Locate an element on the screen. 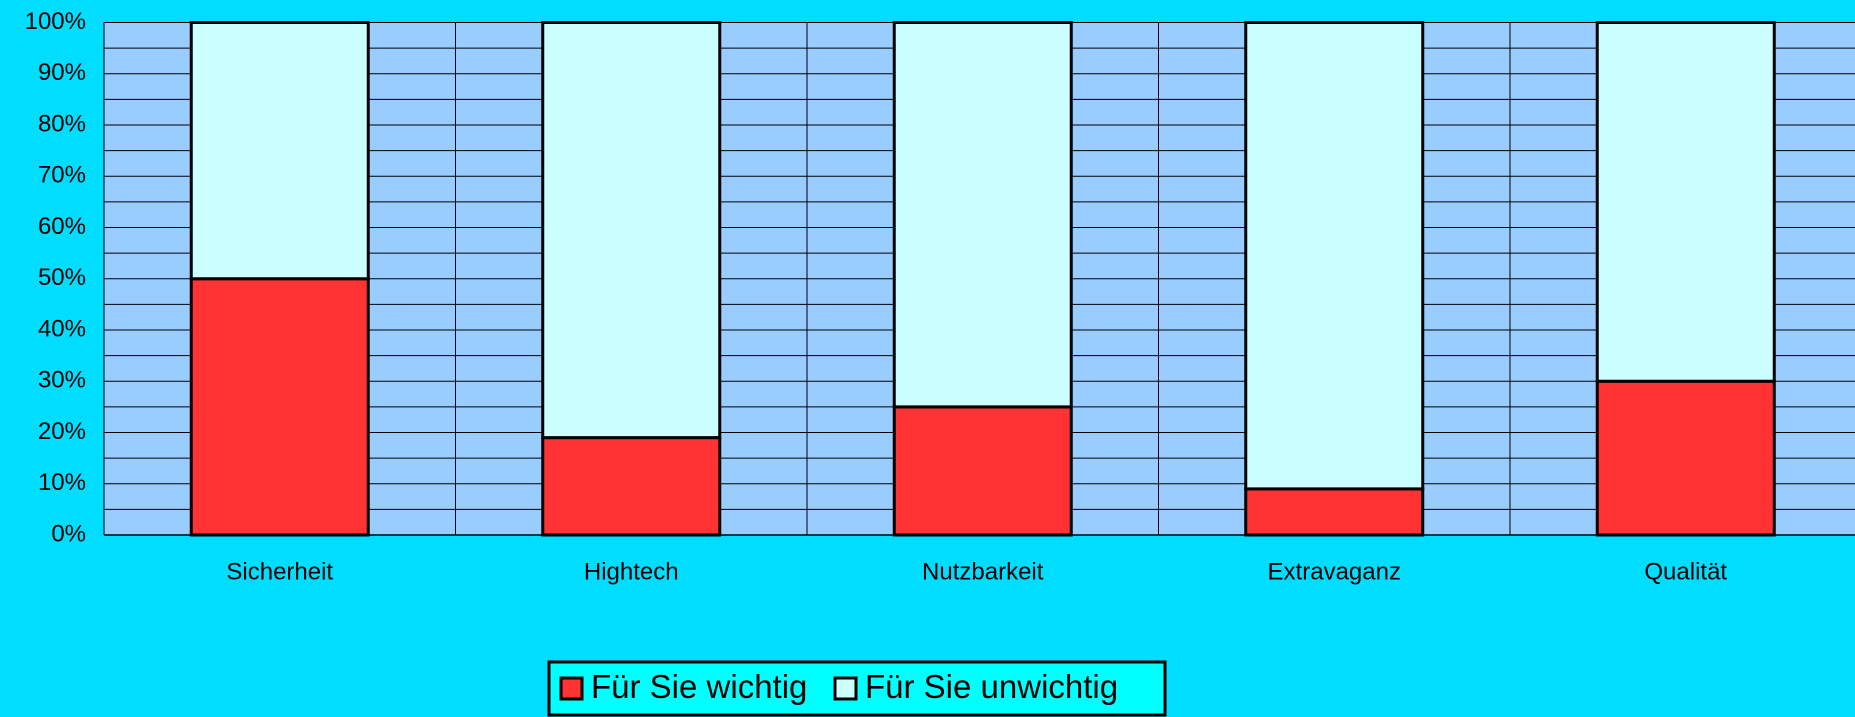  x-tick-label: Sicherheit is located at coordinates (279, 571).